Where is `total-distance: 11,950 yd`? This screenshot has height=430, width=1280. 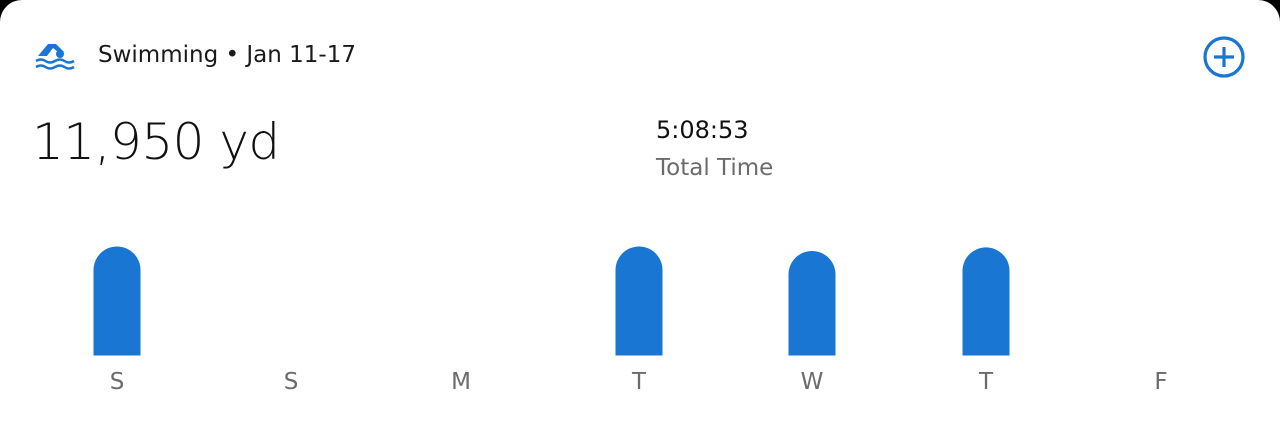
total-distance: 11,950 yd is located at coordinates (156, 142).